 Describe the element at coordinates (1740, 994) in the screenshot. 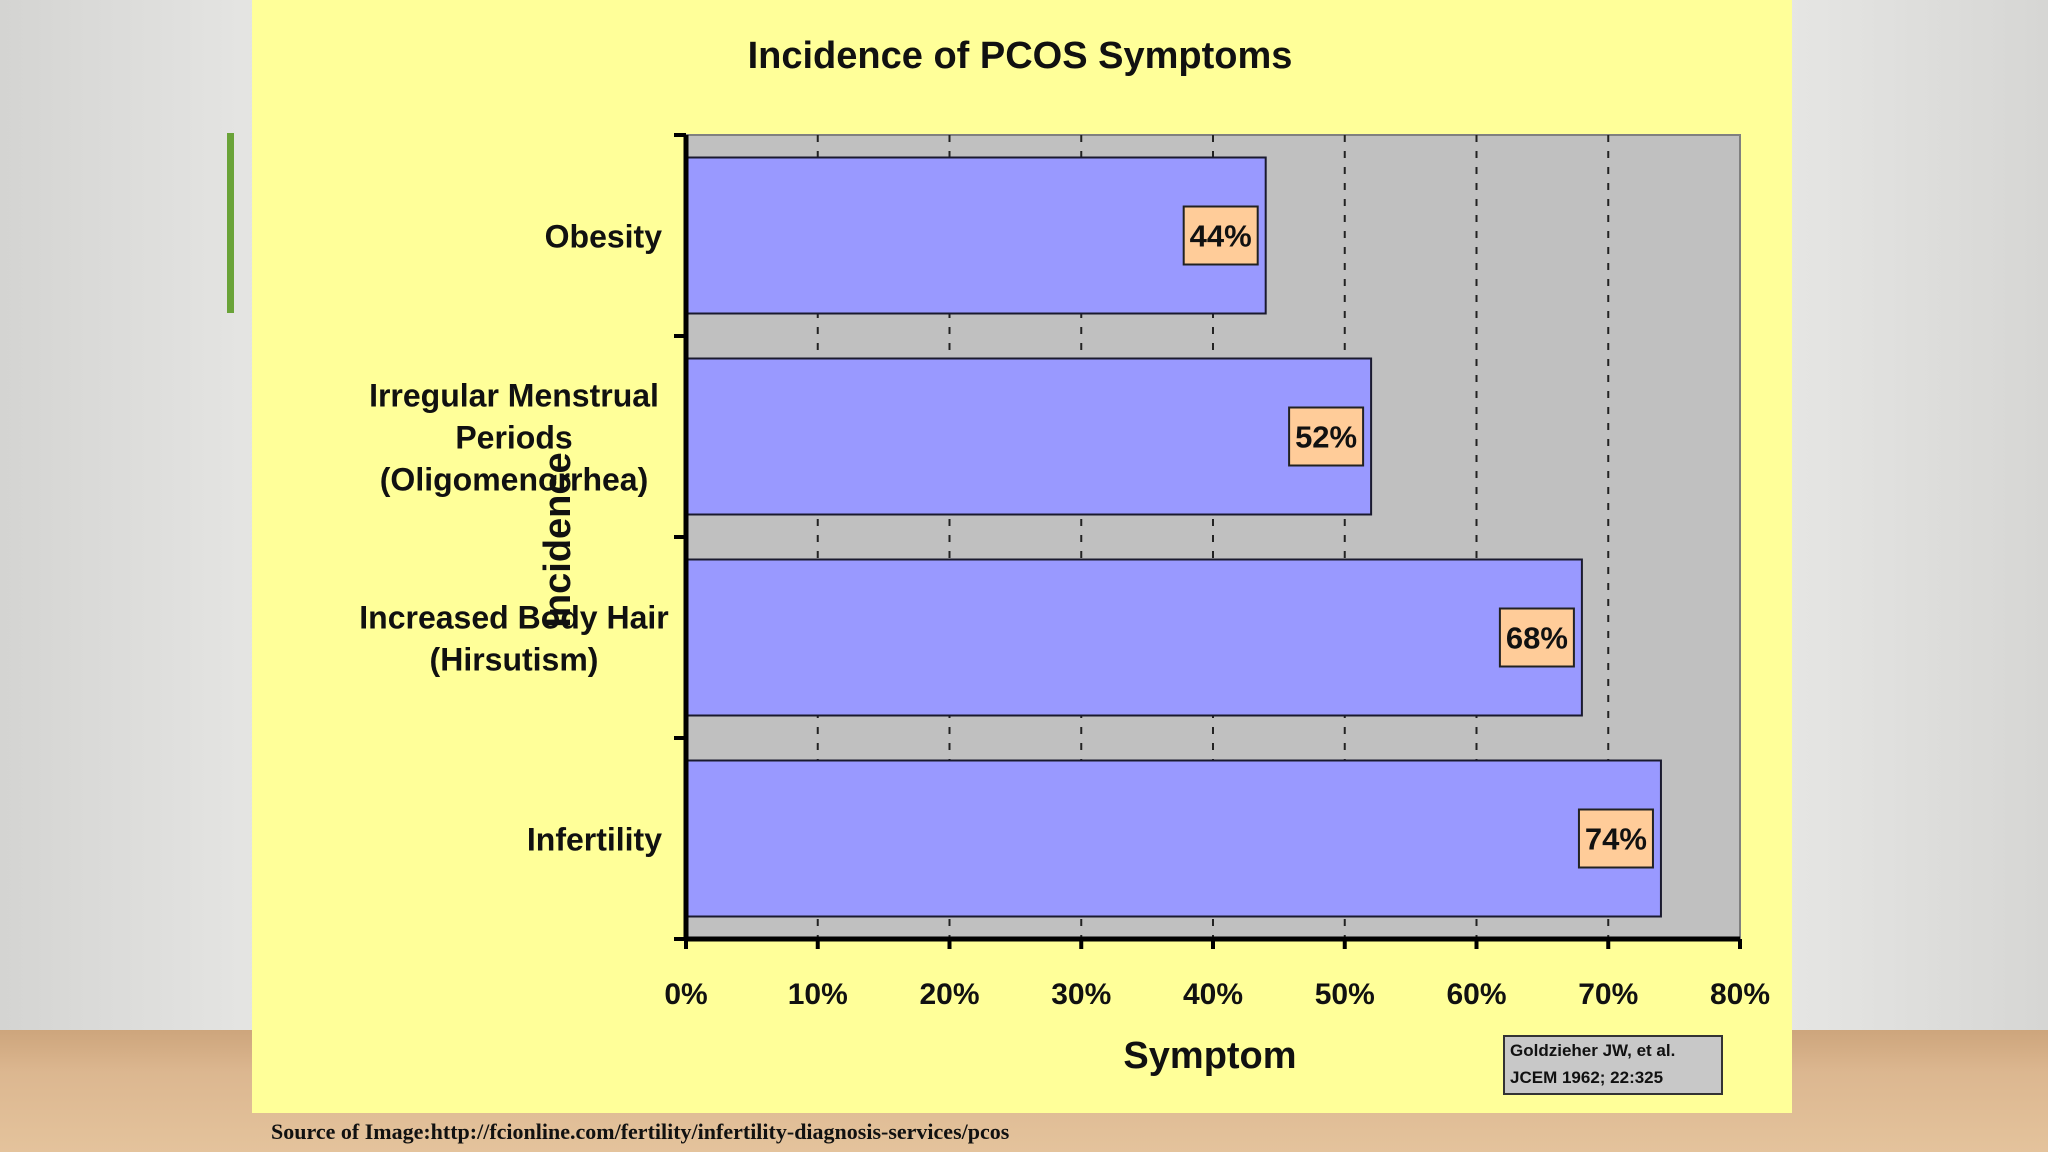

I see `x-tick-label: 80%` at that location.